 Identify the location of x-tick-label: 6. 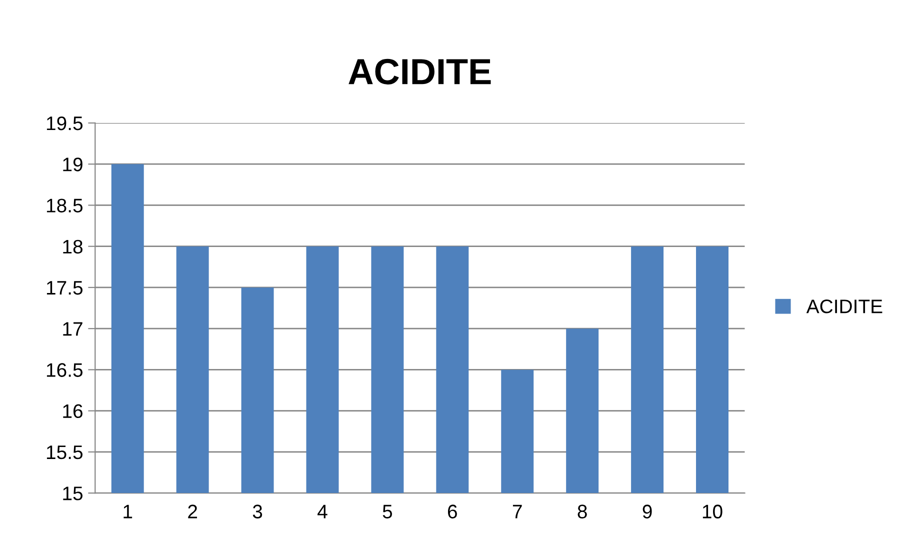
(452, 511).